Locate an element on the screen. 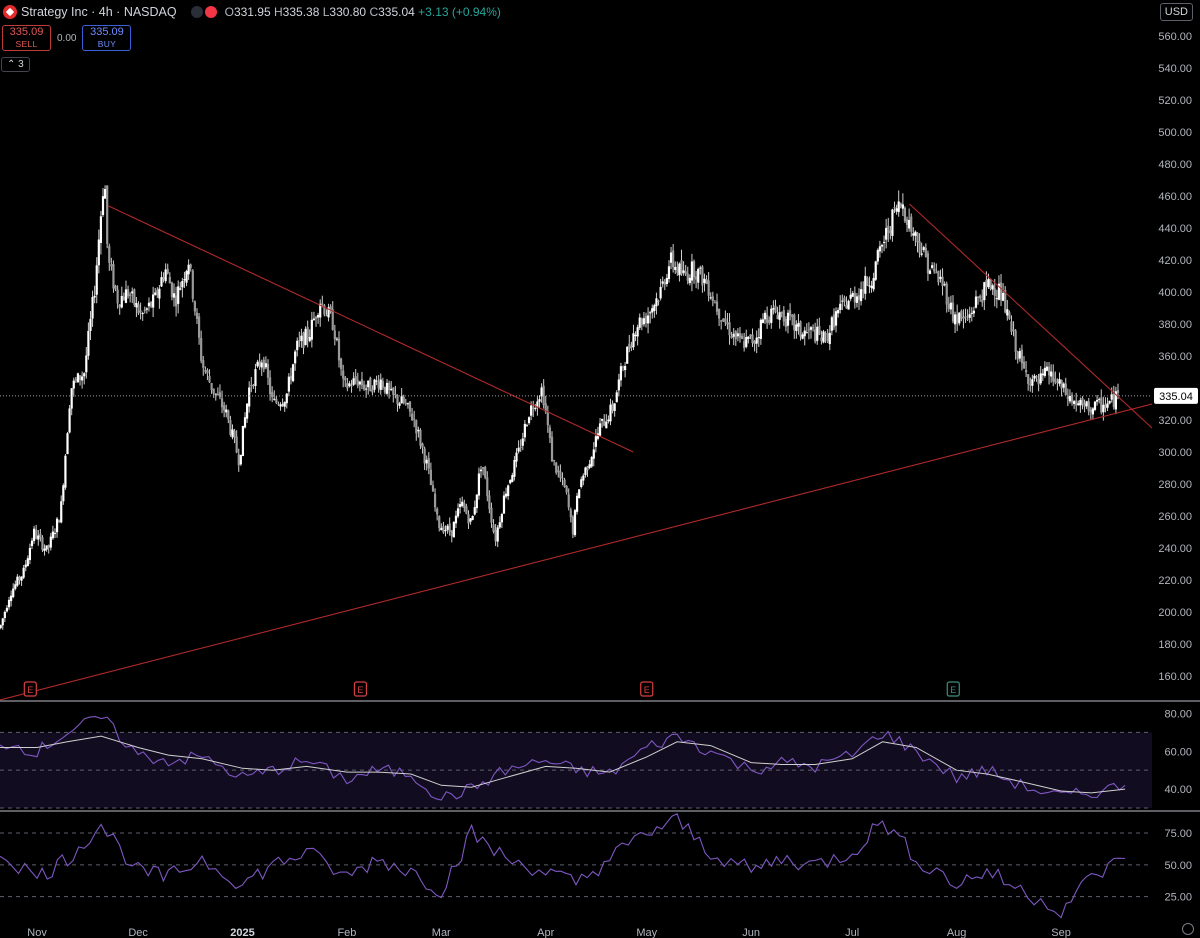 The height and width of the screenshot is (938, 1200). symbol-title: Strategy Inc · 4h · NASDAQ is located at coordinates (99, 12).